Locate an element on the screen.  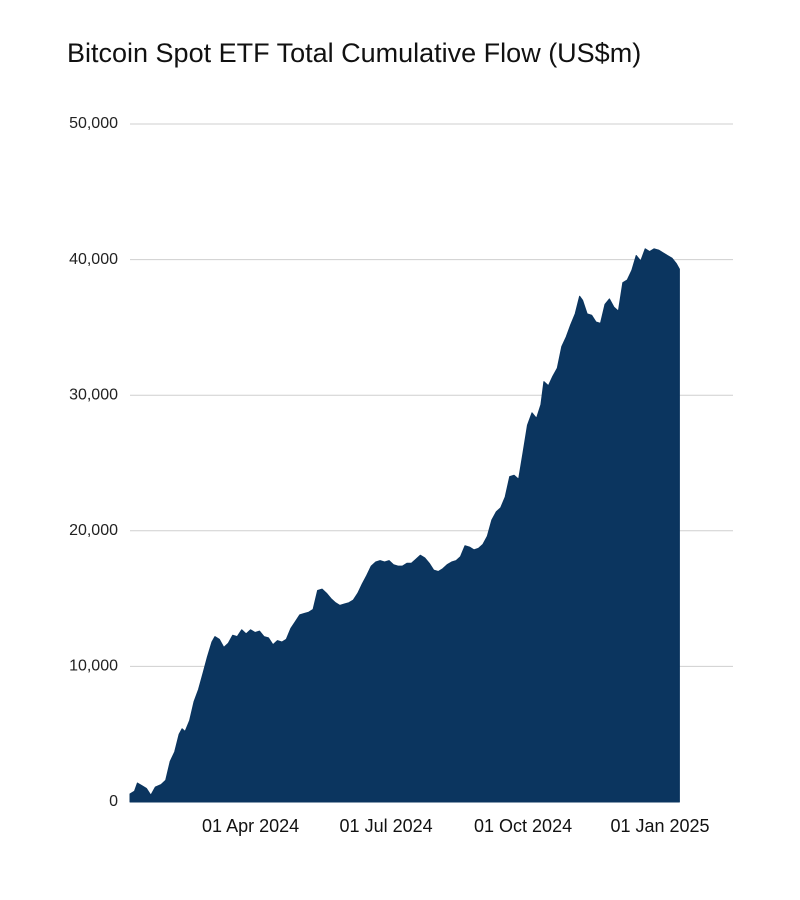
x-tick-label: 01 Jul 2024 is located at coordinates (386, 826).